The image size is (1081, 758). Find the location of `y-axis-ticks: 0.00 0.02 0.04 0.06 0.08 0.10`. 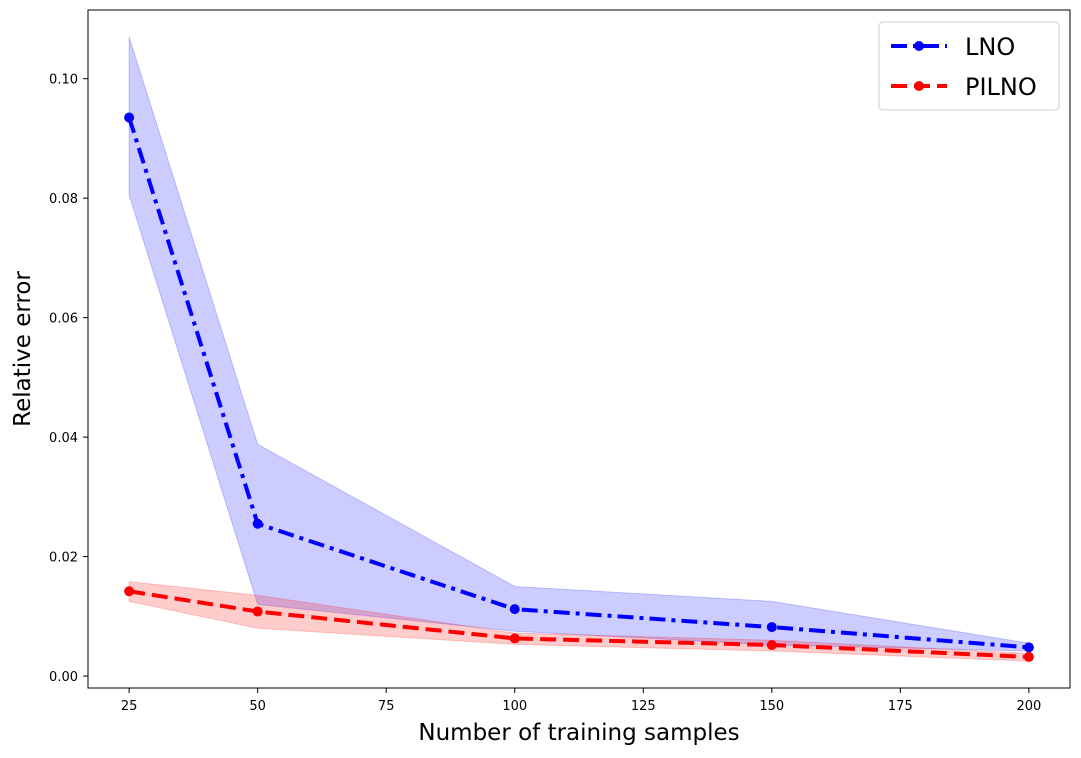

y-axis-ticks: 0.00 0.02 0.04 0.06 0.08 0.10 is located at coordinates (68, 379).